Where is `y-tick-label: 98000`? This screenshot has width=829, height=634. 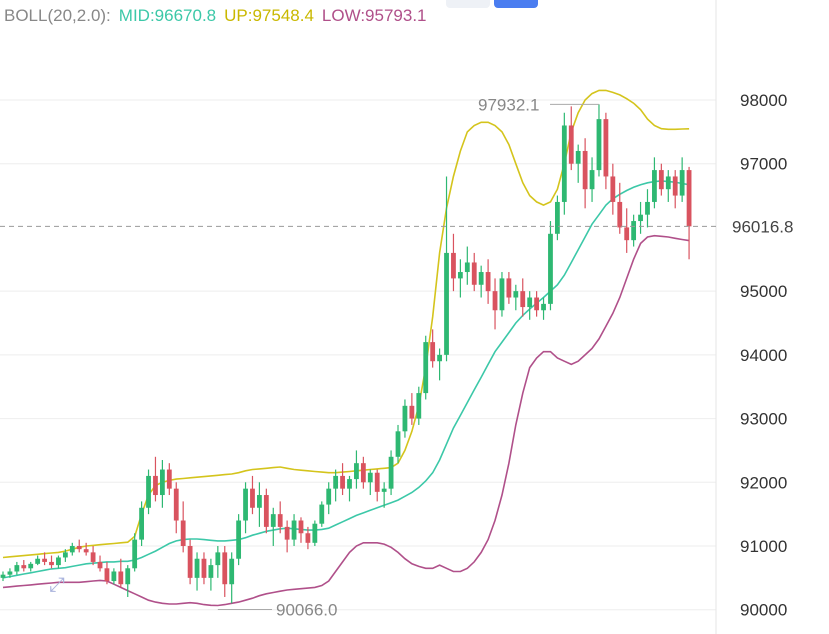
y-tick-label: 98000 is located at coordinates (763, 100).